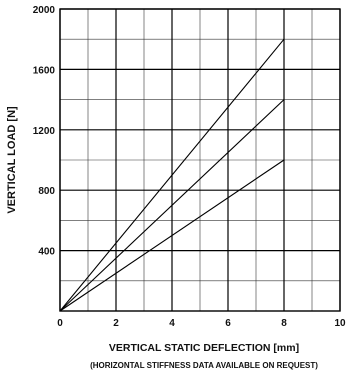 The image size is (346, 371). Describe the element at coordinates (44, 10) in the screenshot. I see `y-tick-label: 2000` at that location.